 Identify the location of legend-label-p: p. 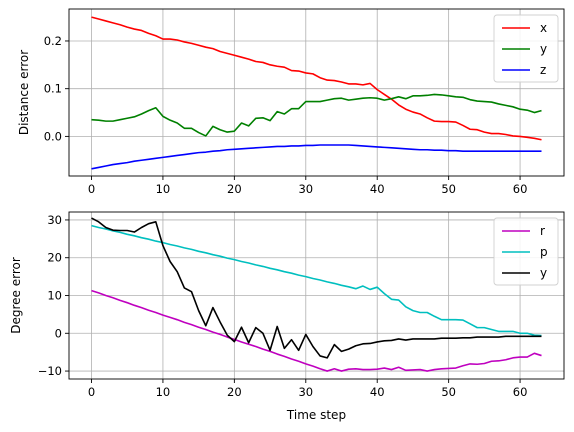
(544, 252).